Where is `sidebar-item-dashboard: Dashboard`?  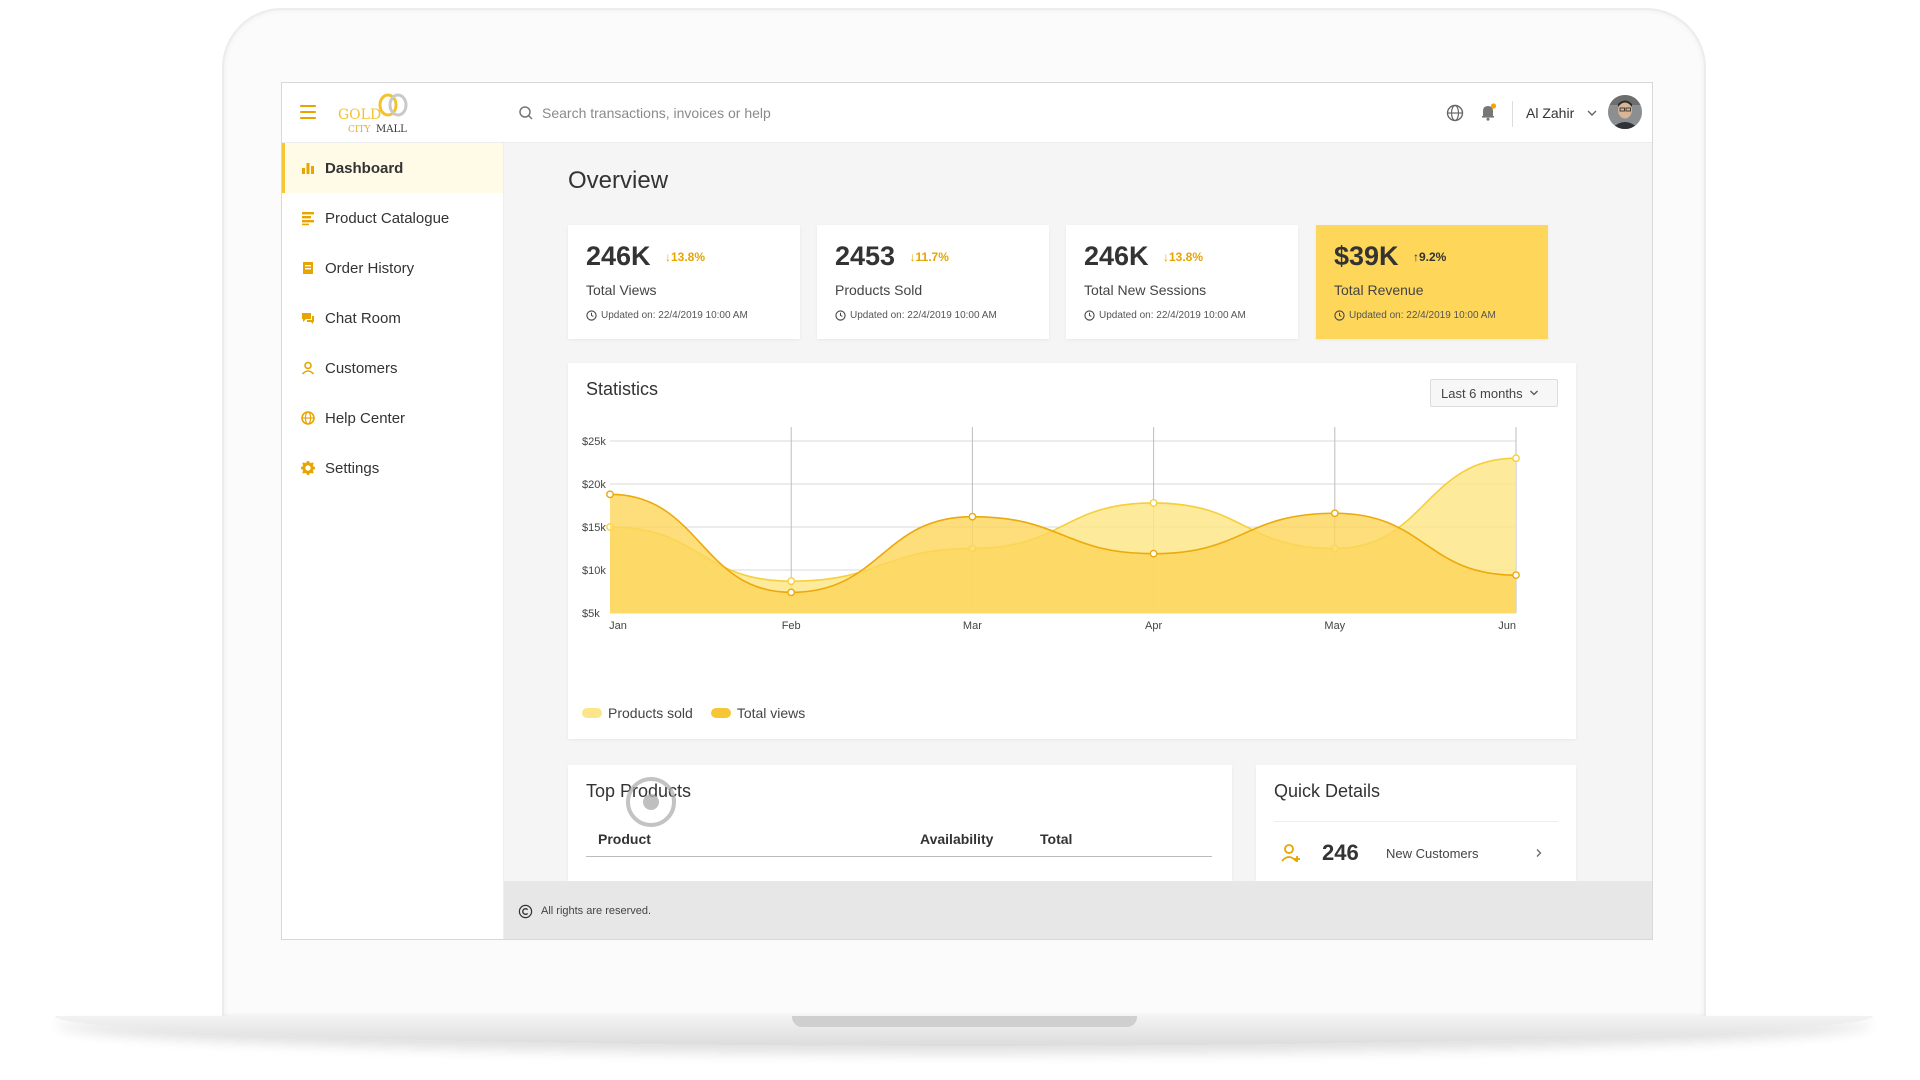
sidebar-item-dashboard: Dashboard is located at coordinates (392, 168).